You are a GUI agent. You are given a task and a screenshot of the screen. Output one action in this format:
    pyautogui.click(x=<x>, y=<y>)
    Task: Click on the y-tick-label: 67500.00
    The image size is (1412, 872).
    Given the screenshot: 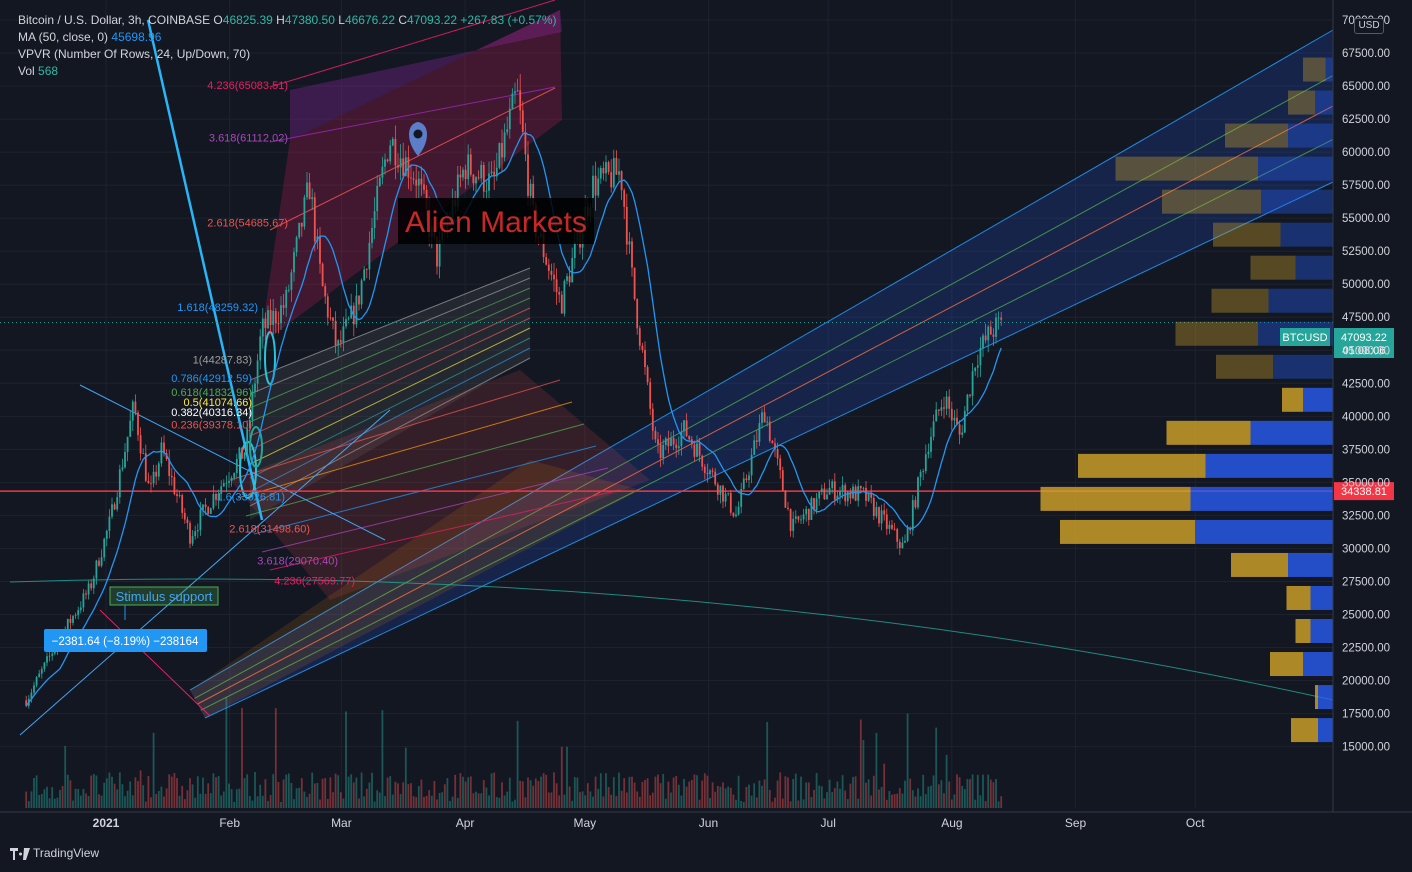 What is the action you would take?
    pyautogui.click(x=1366, y=54)
    